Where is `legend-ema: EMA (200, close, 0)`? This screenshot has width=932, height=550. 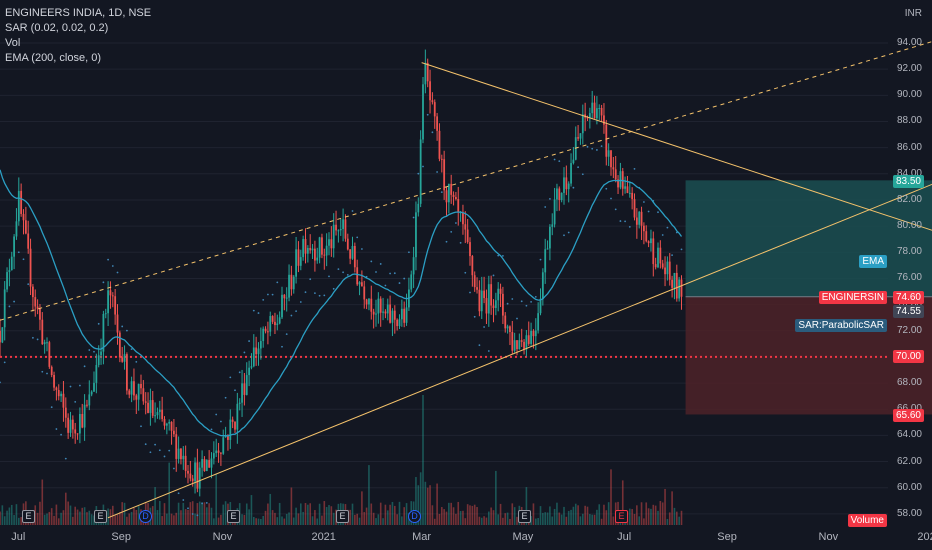
legend-ema: EMA (200, close, 0) is located at coordinates (53, 58).